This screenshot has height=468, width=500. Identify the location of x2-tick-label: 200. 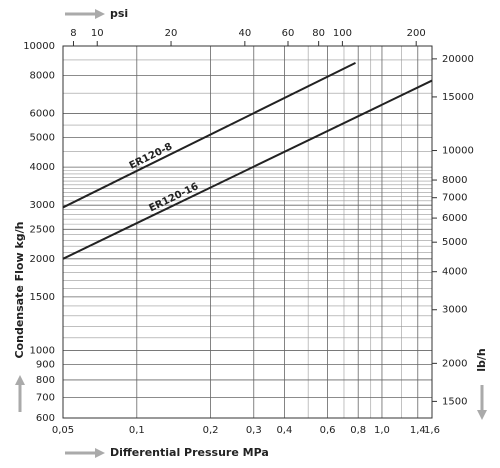
(416, 33).